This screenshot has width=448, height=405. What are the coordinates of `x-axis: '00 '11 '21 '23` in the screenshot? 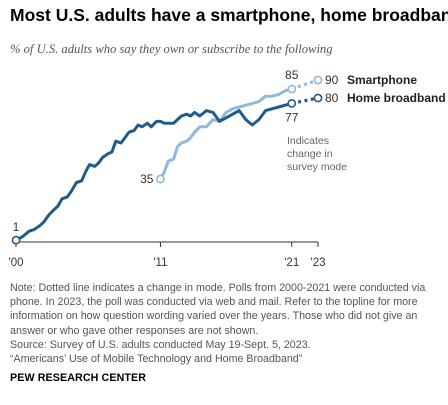 It's located at (167, 255).